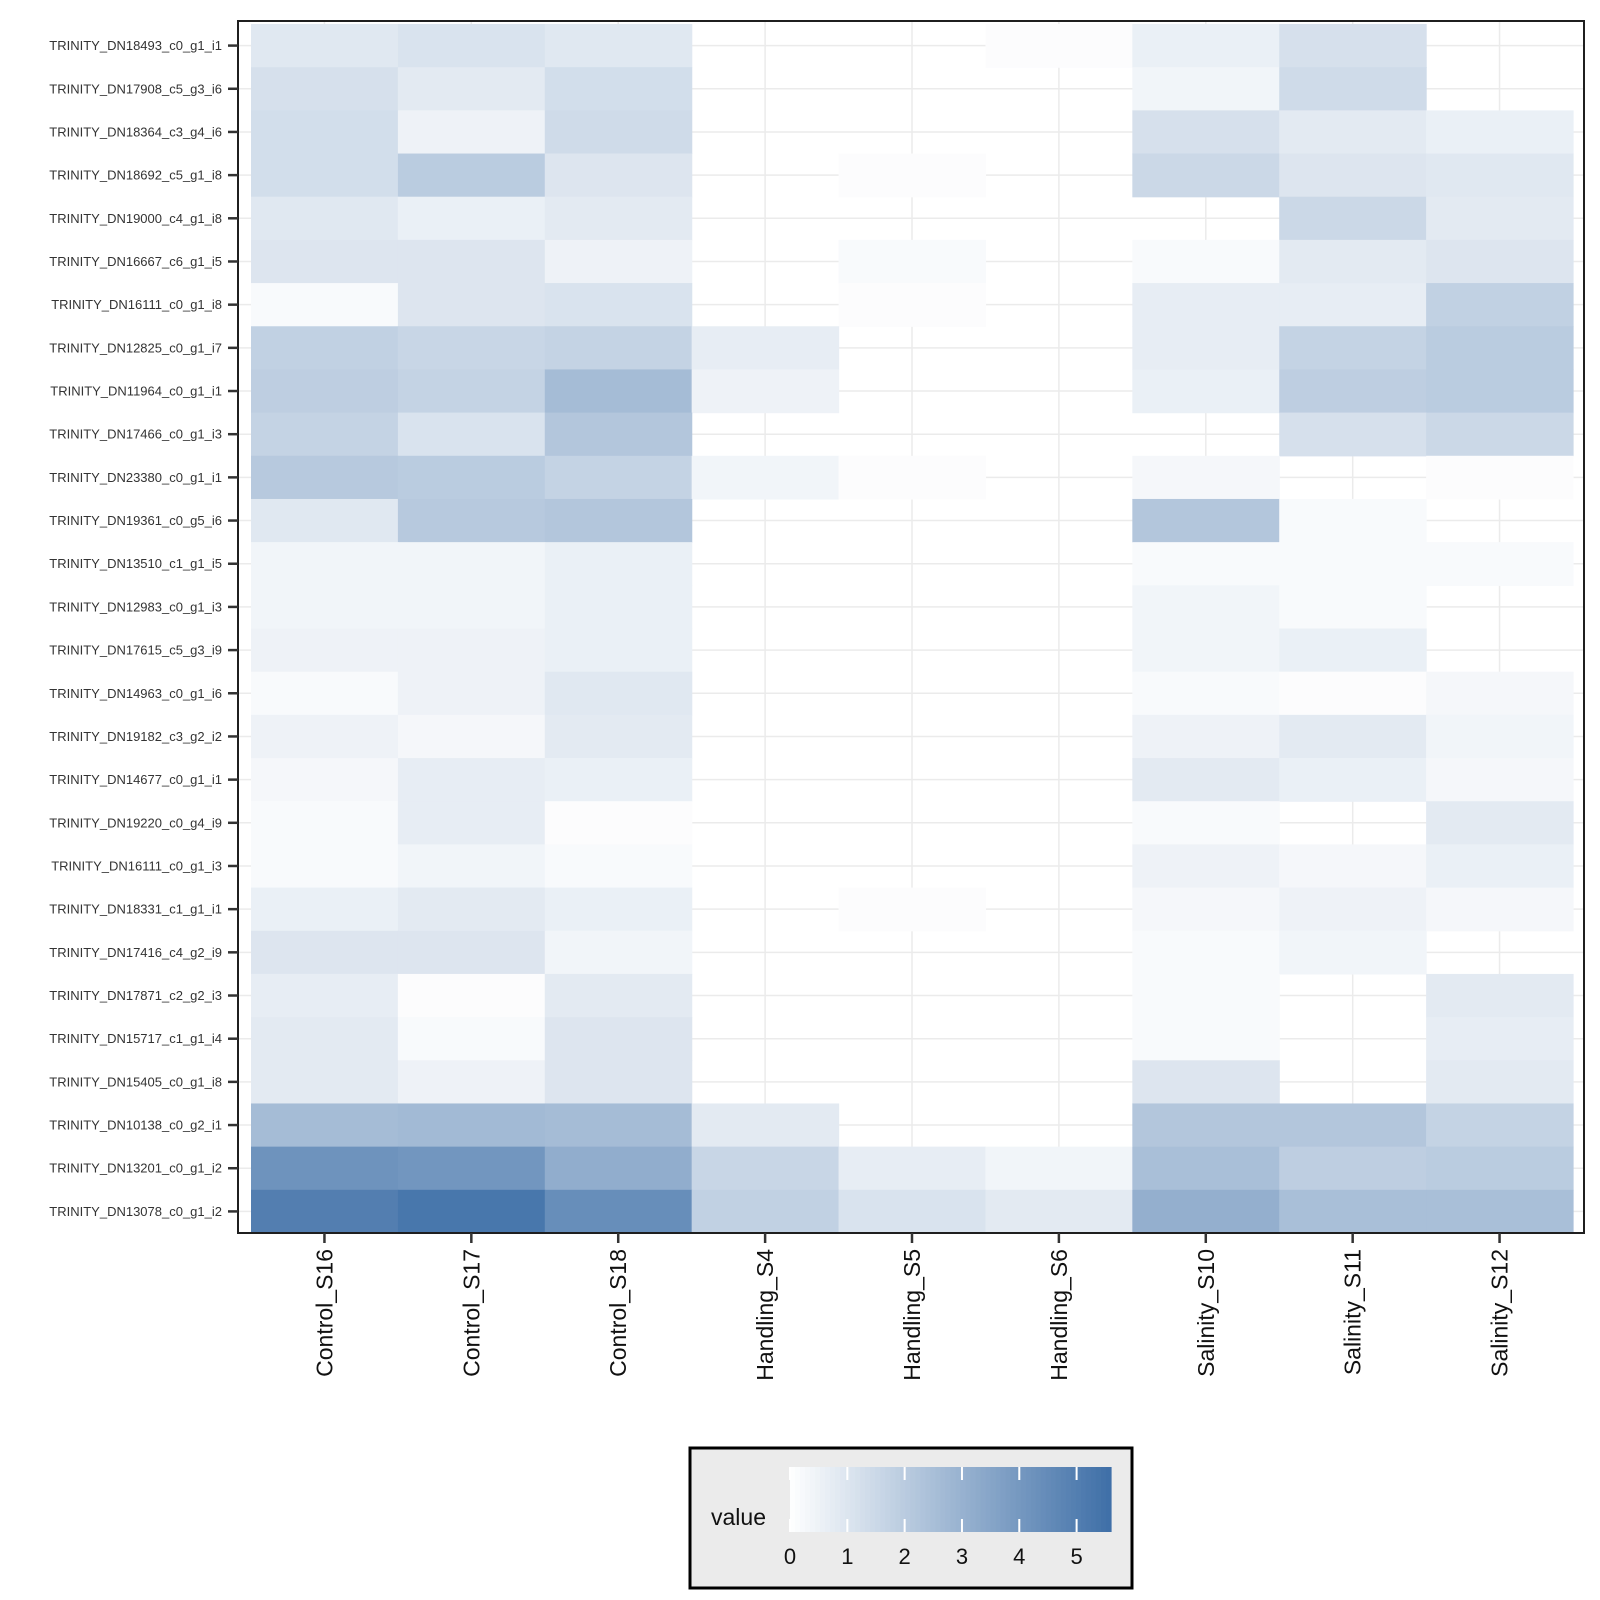  Describe the element at coordinates (911, 1518) in the screenshot. I see `color-legend: value 0 1 2 3 4 5` at that location.